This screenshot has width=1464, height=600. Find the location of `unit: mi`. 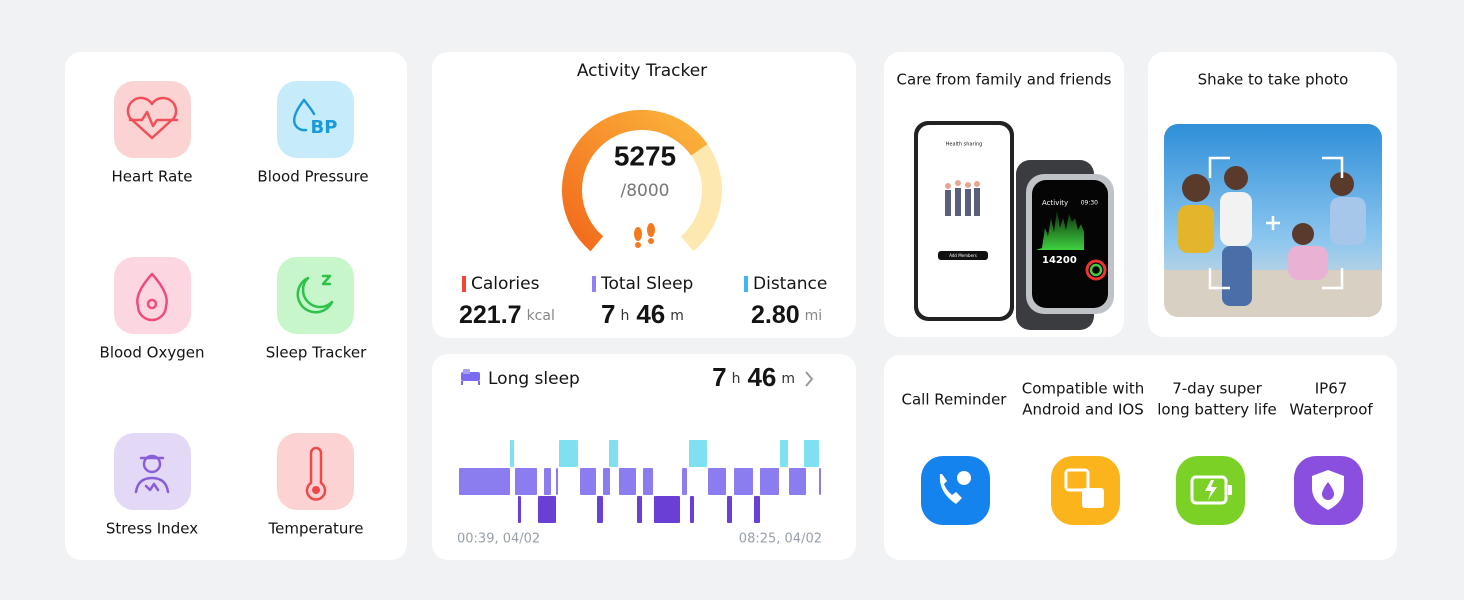

unit: mi is located at coordinates (814, 316).